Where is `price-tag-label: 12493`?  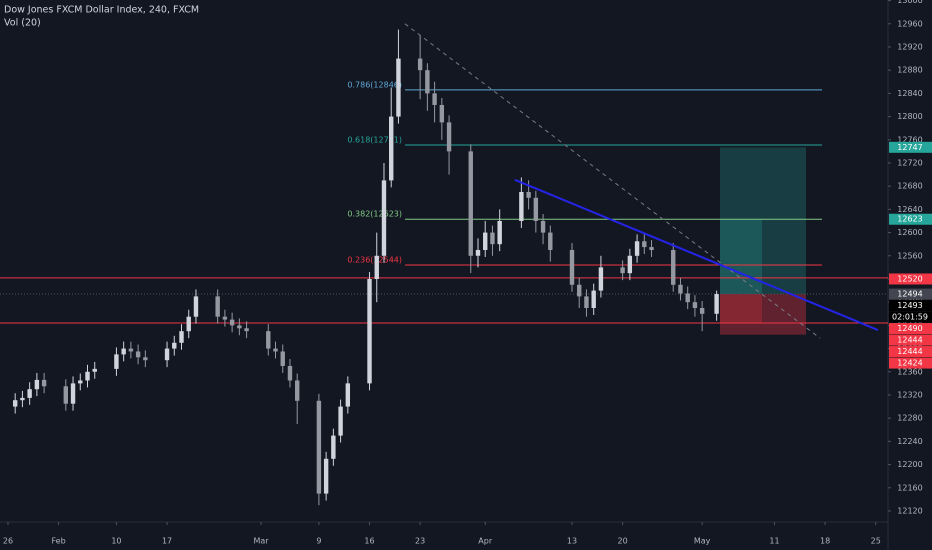 price-tag-label: 12493 is located at coordinates (909, 305).